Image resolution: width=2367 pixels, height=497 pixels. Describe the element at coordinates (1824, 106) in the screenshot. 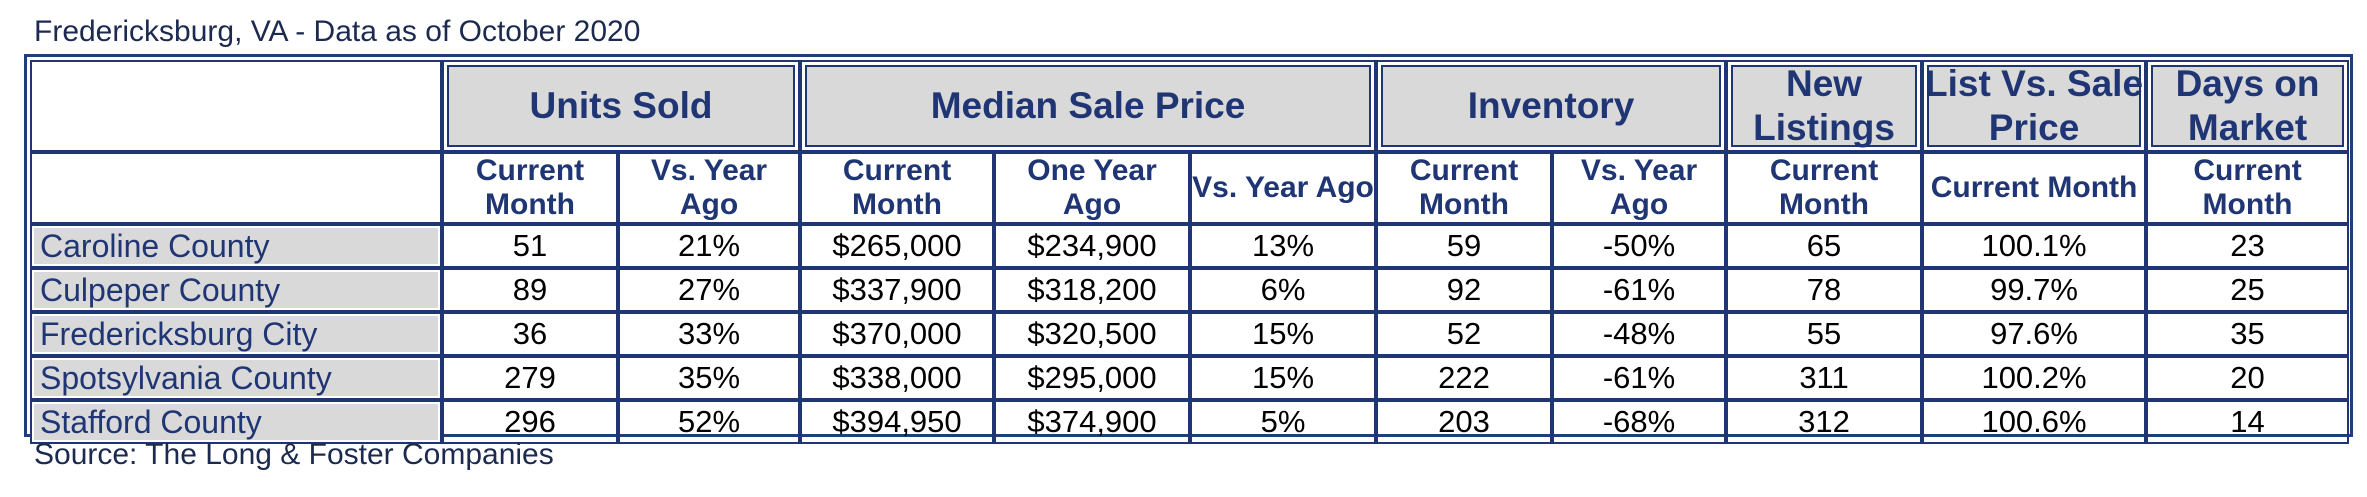

I see `group-header-new-listings: New Listings` at that location.